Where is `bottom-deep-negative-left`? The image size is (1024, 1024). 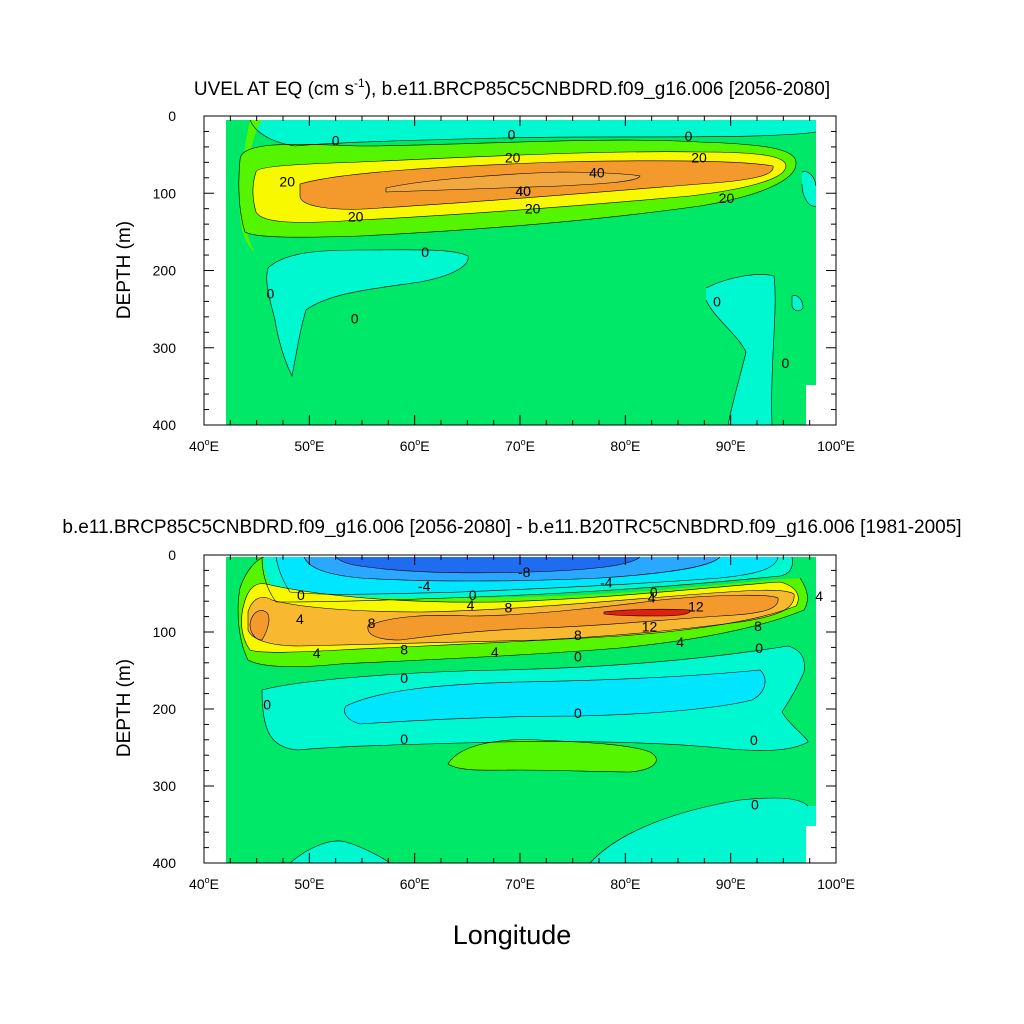
bottom-deep-negative-left is located at coordinates (340, 851).